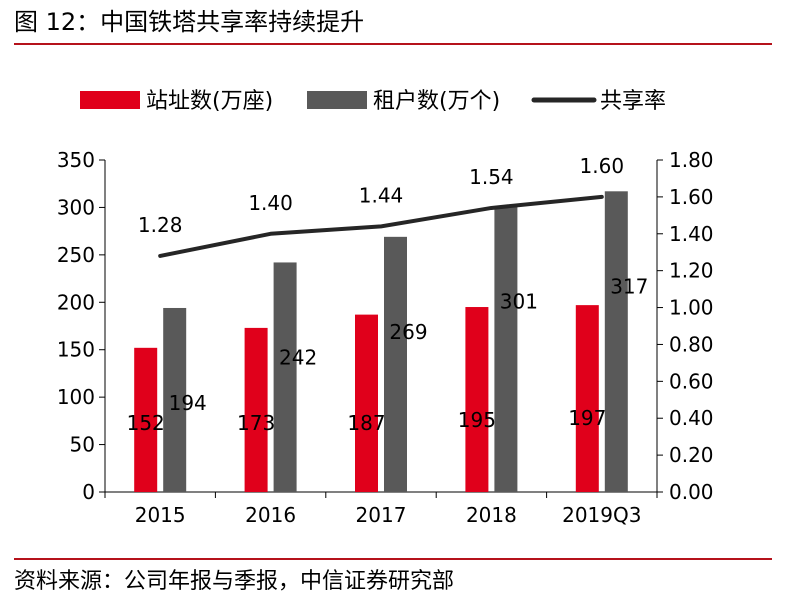 Image resolution: width=786 pixels, height=614 pixels. Describe the element at coordinates (88, 492) in the screenshot. I see `left-tick-label: 0` at that location.